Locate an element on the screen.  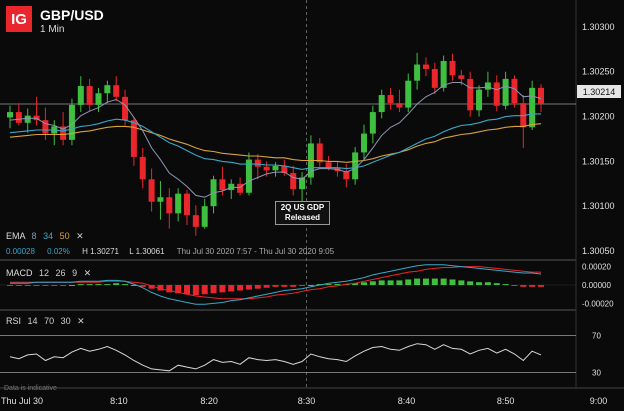
price-tick-label: 1.30050 is located at coordinates (598, 251).